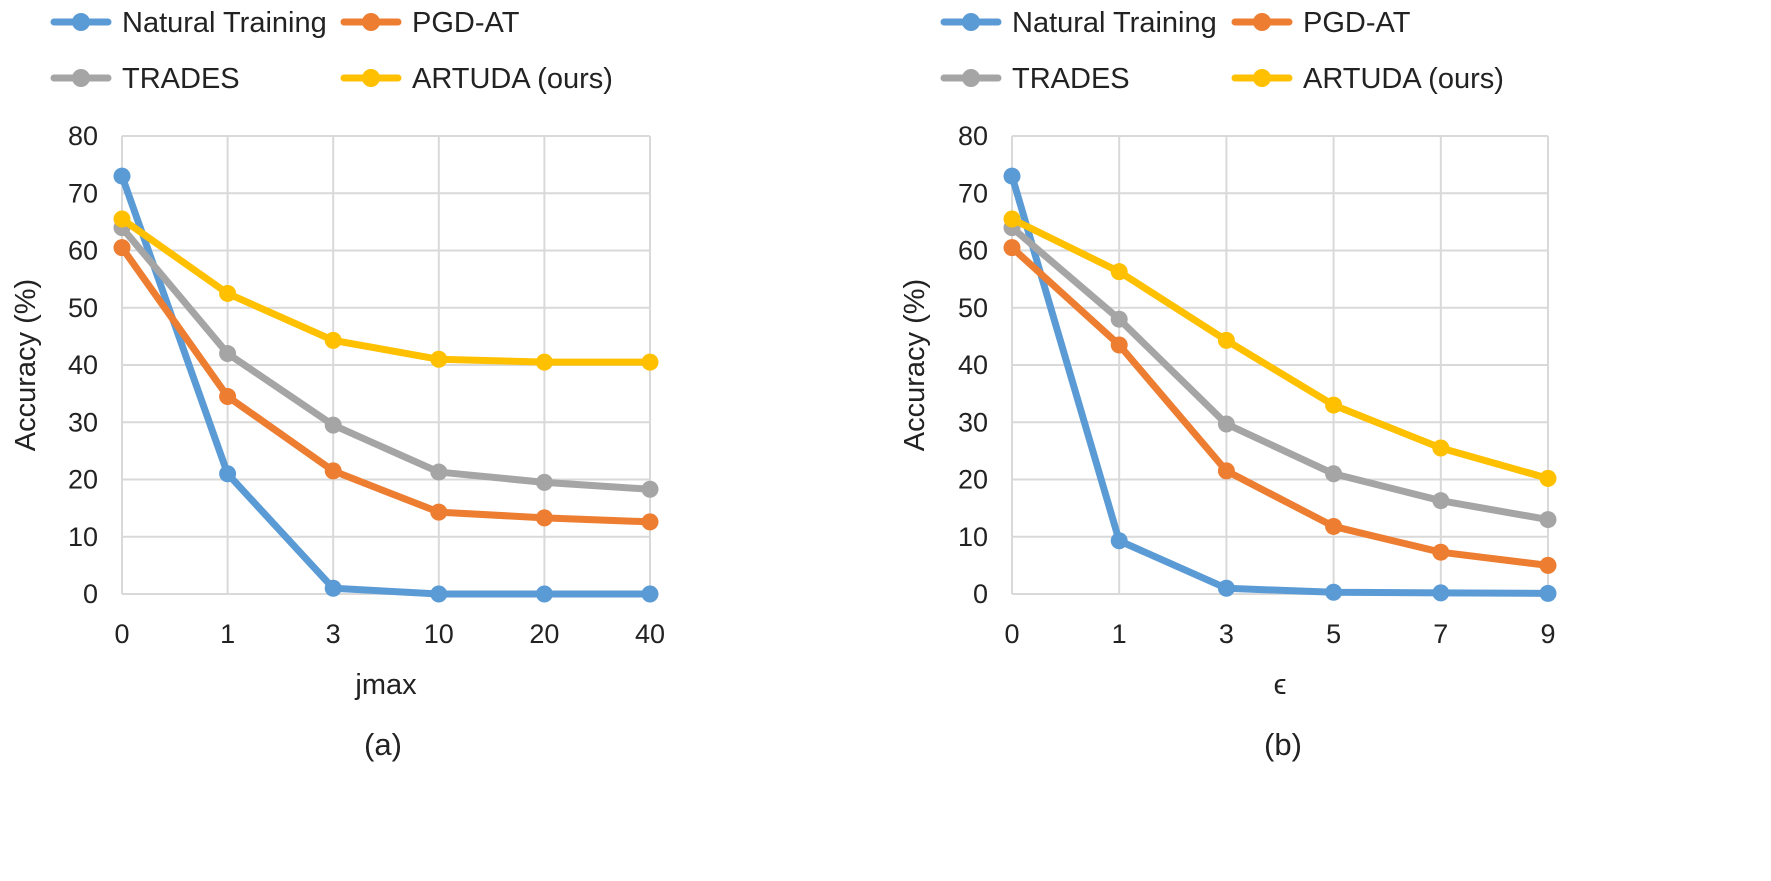  What do you see at coordinates (83, 480) in the screenshot?
I see `y-tick-label: 20` at bounding box center [83, 480].